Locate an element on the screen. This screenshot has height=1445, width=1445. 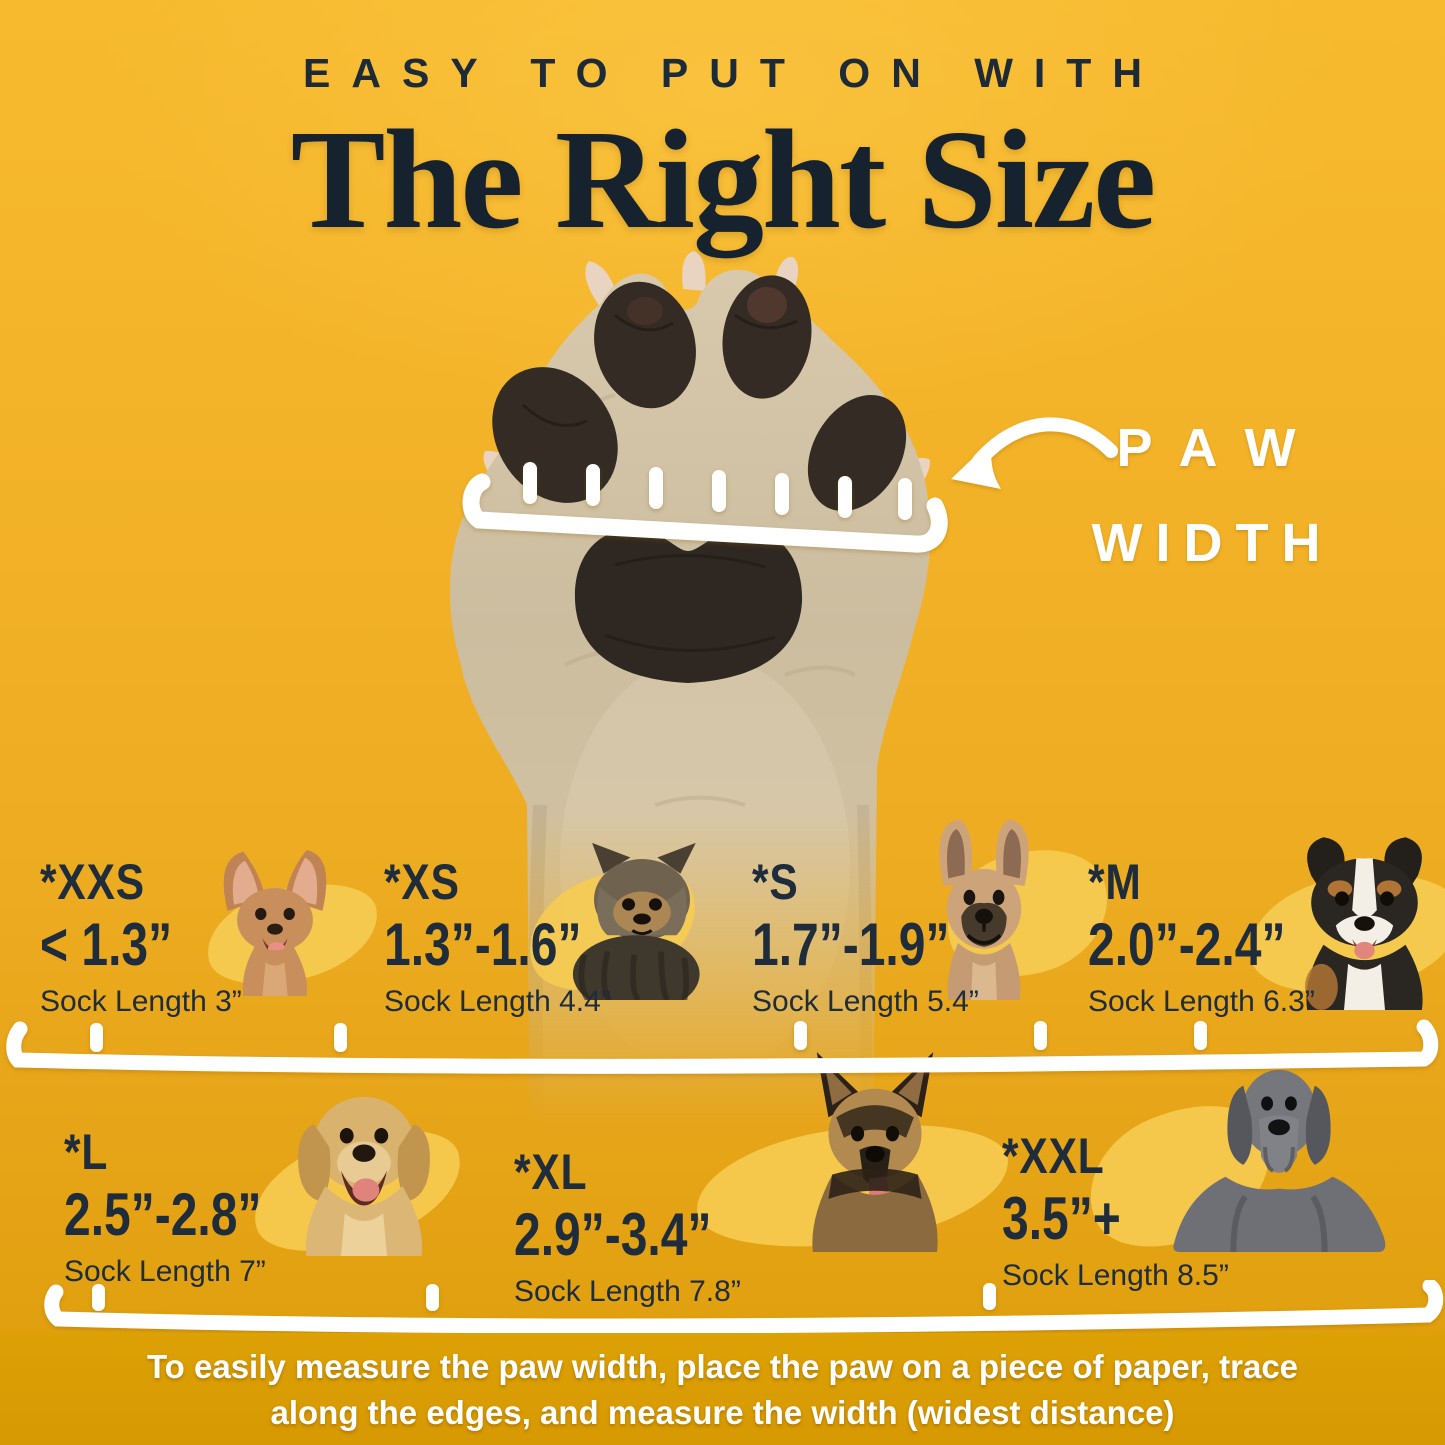
paw-width-label-line1: PAW is located at coordinates (1221, 448).